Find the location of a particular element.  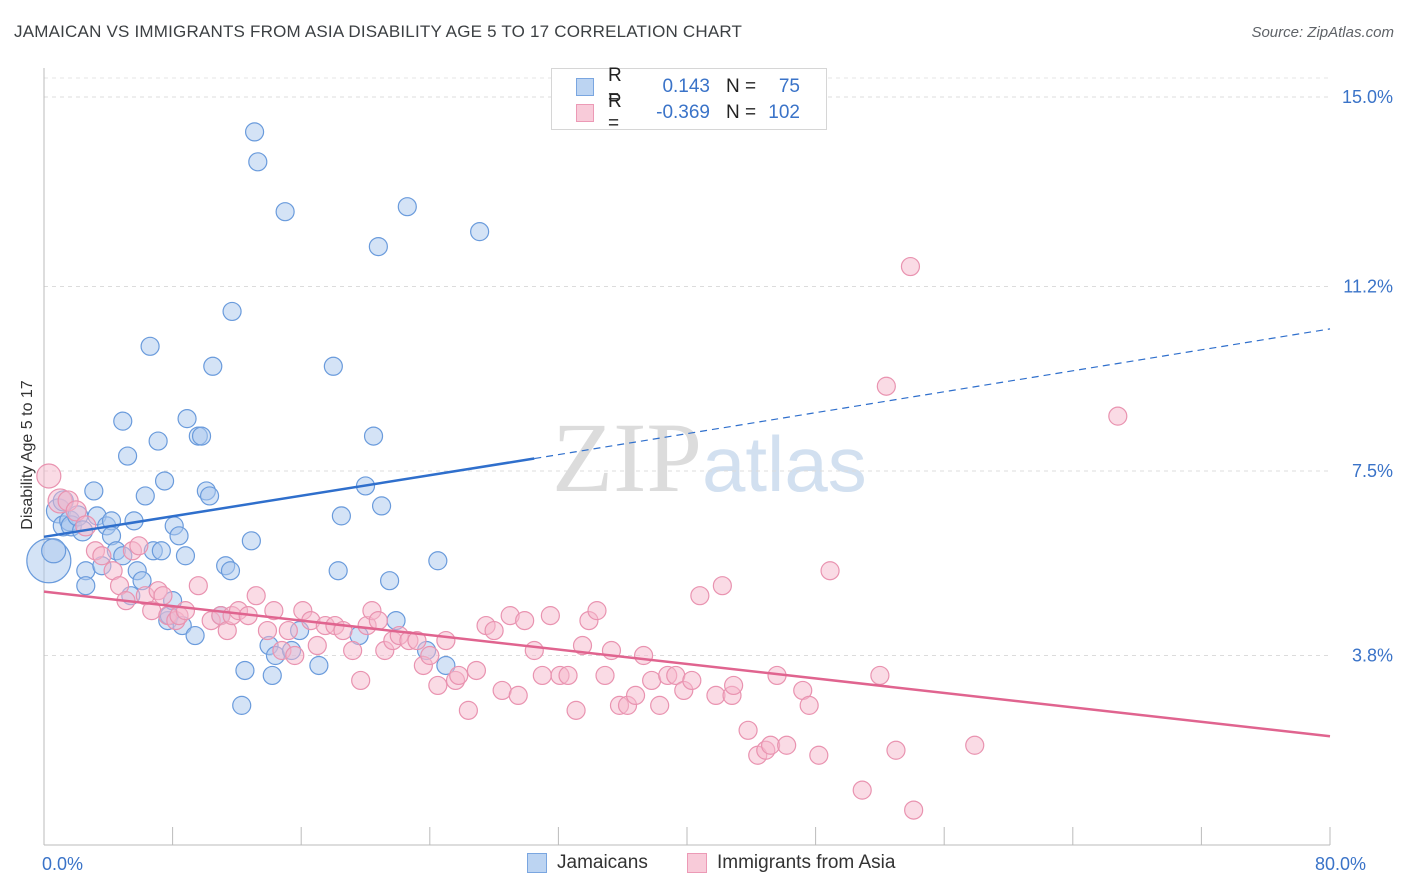

y-tick-label: 15.0% is located at coordinates (1367, 97).